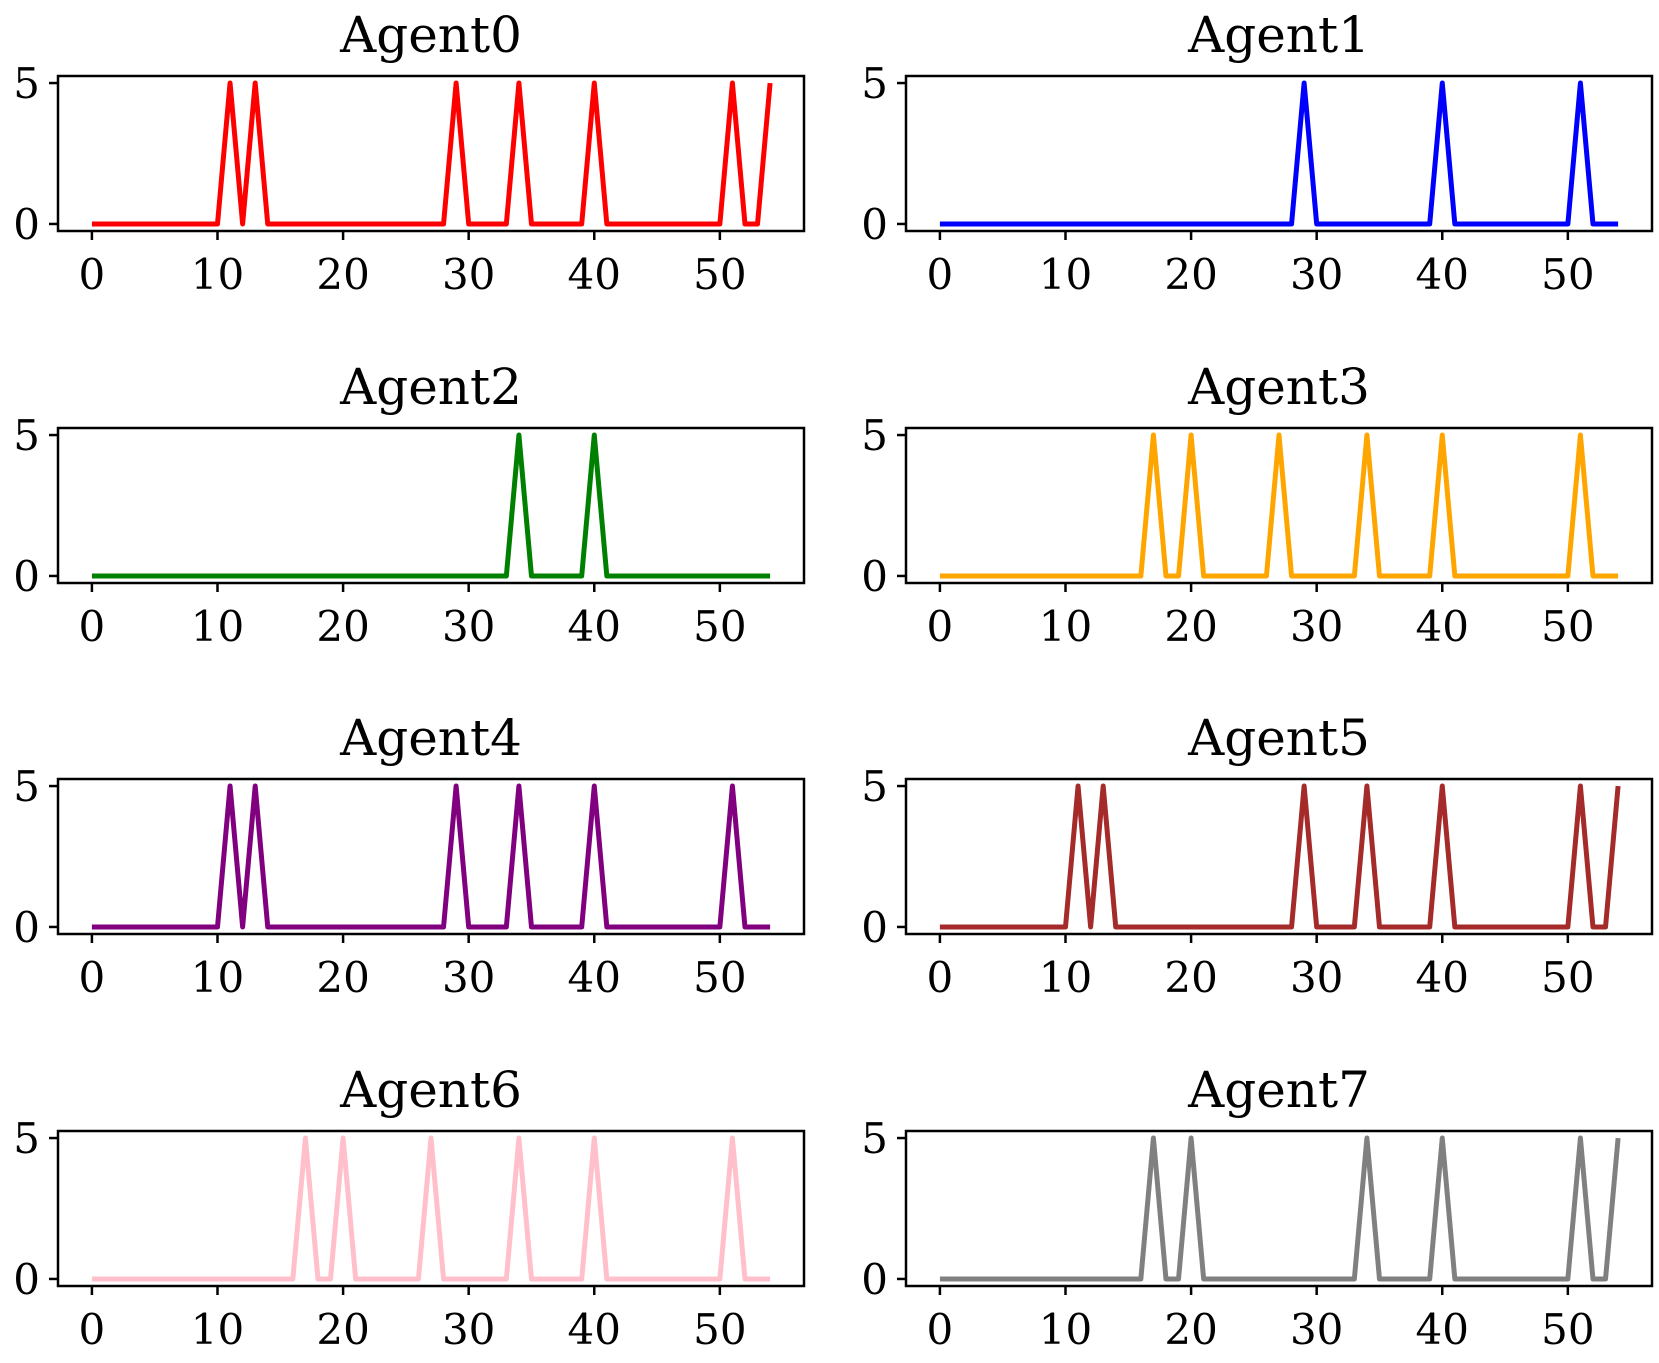  I want to click on subplot-agent2: Agent2 0 10 20 30 40 50 0 5, so click(409, 504).